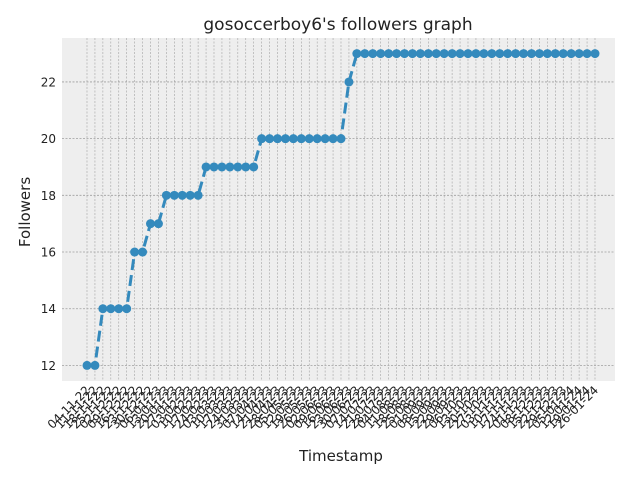  Describe the element at coordinates (48, 309) in the screenshot. I see `y-tick-label: 14` at that location.